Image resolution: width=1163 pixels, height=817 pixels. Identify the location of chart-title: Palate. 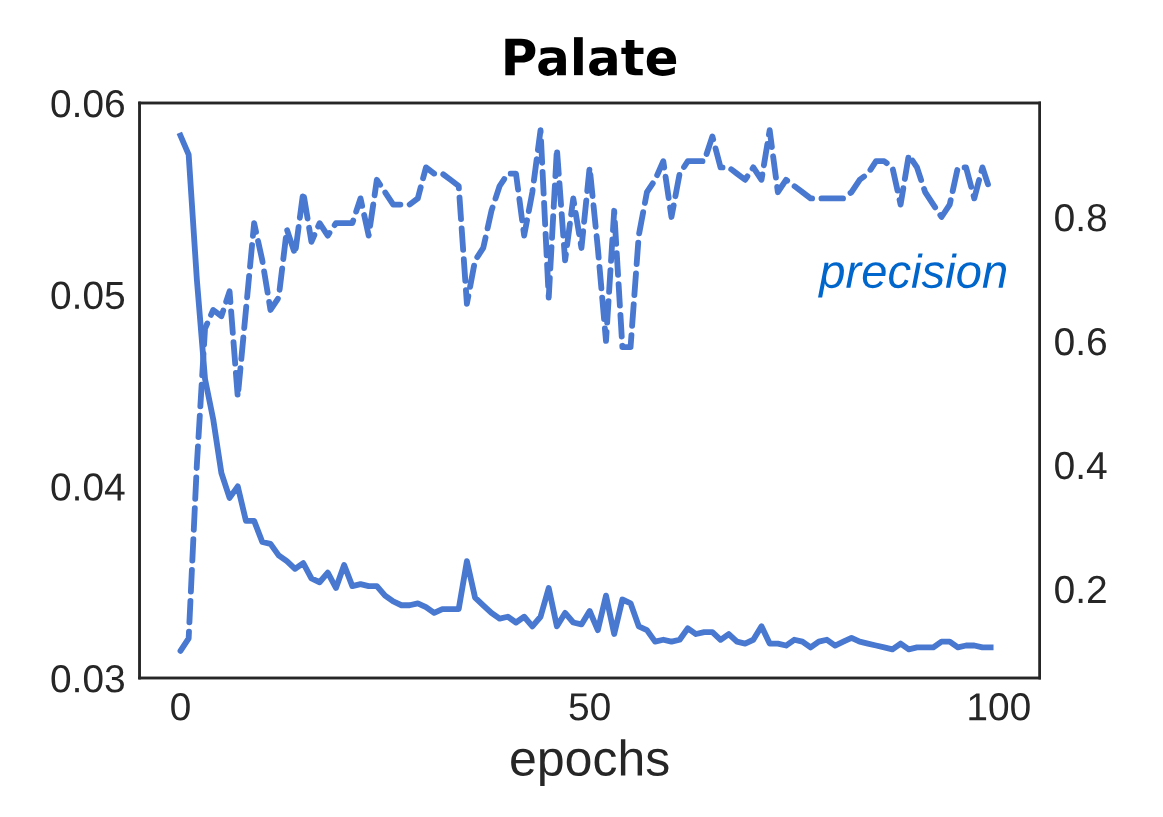
(591, 56).